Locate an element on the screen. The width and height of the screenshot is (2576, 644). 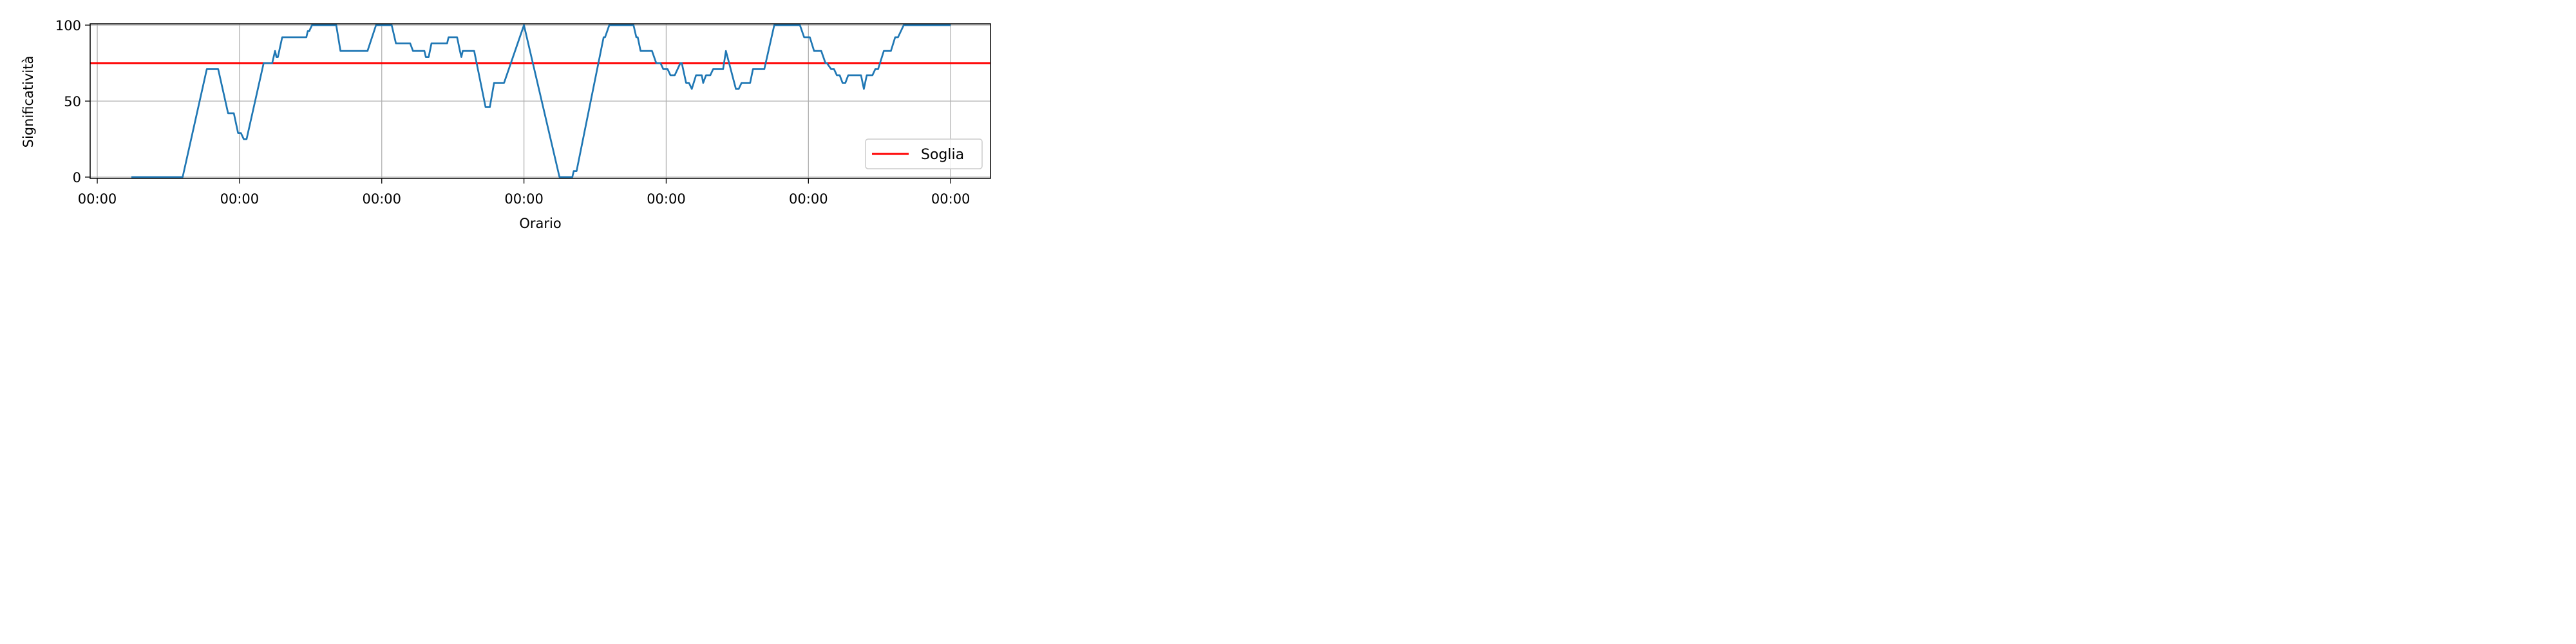
y-tick-label: 100 is located at coordinates (68, 26).